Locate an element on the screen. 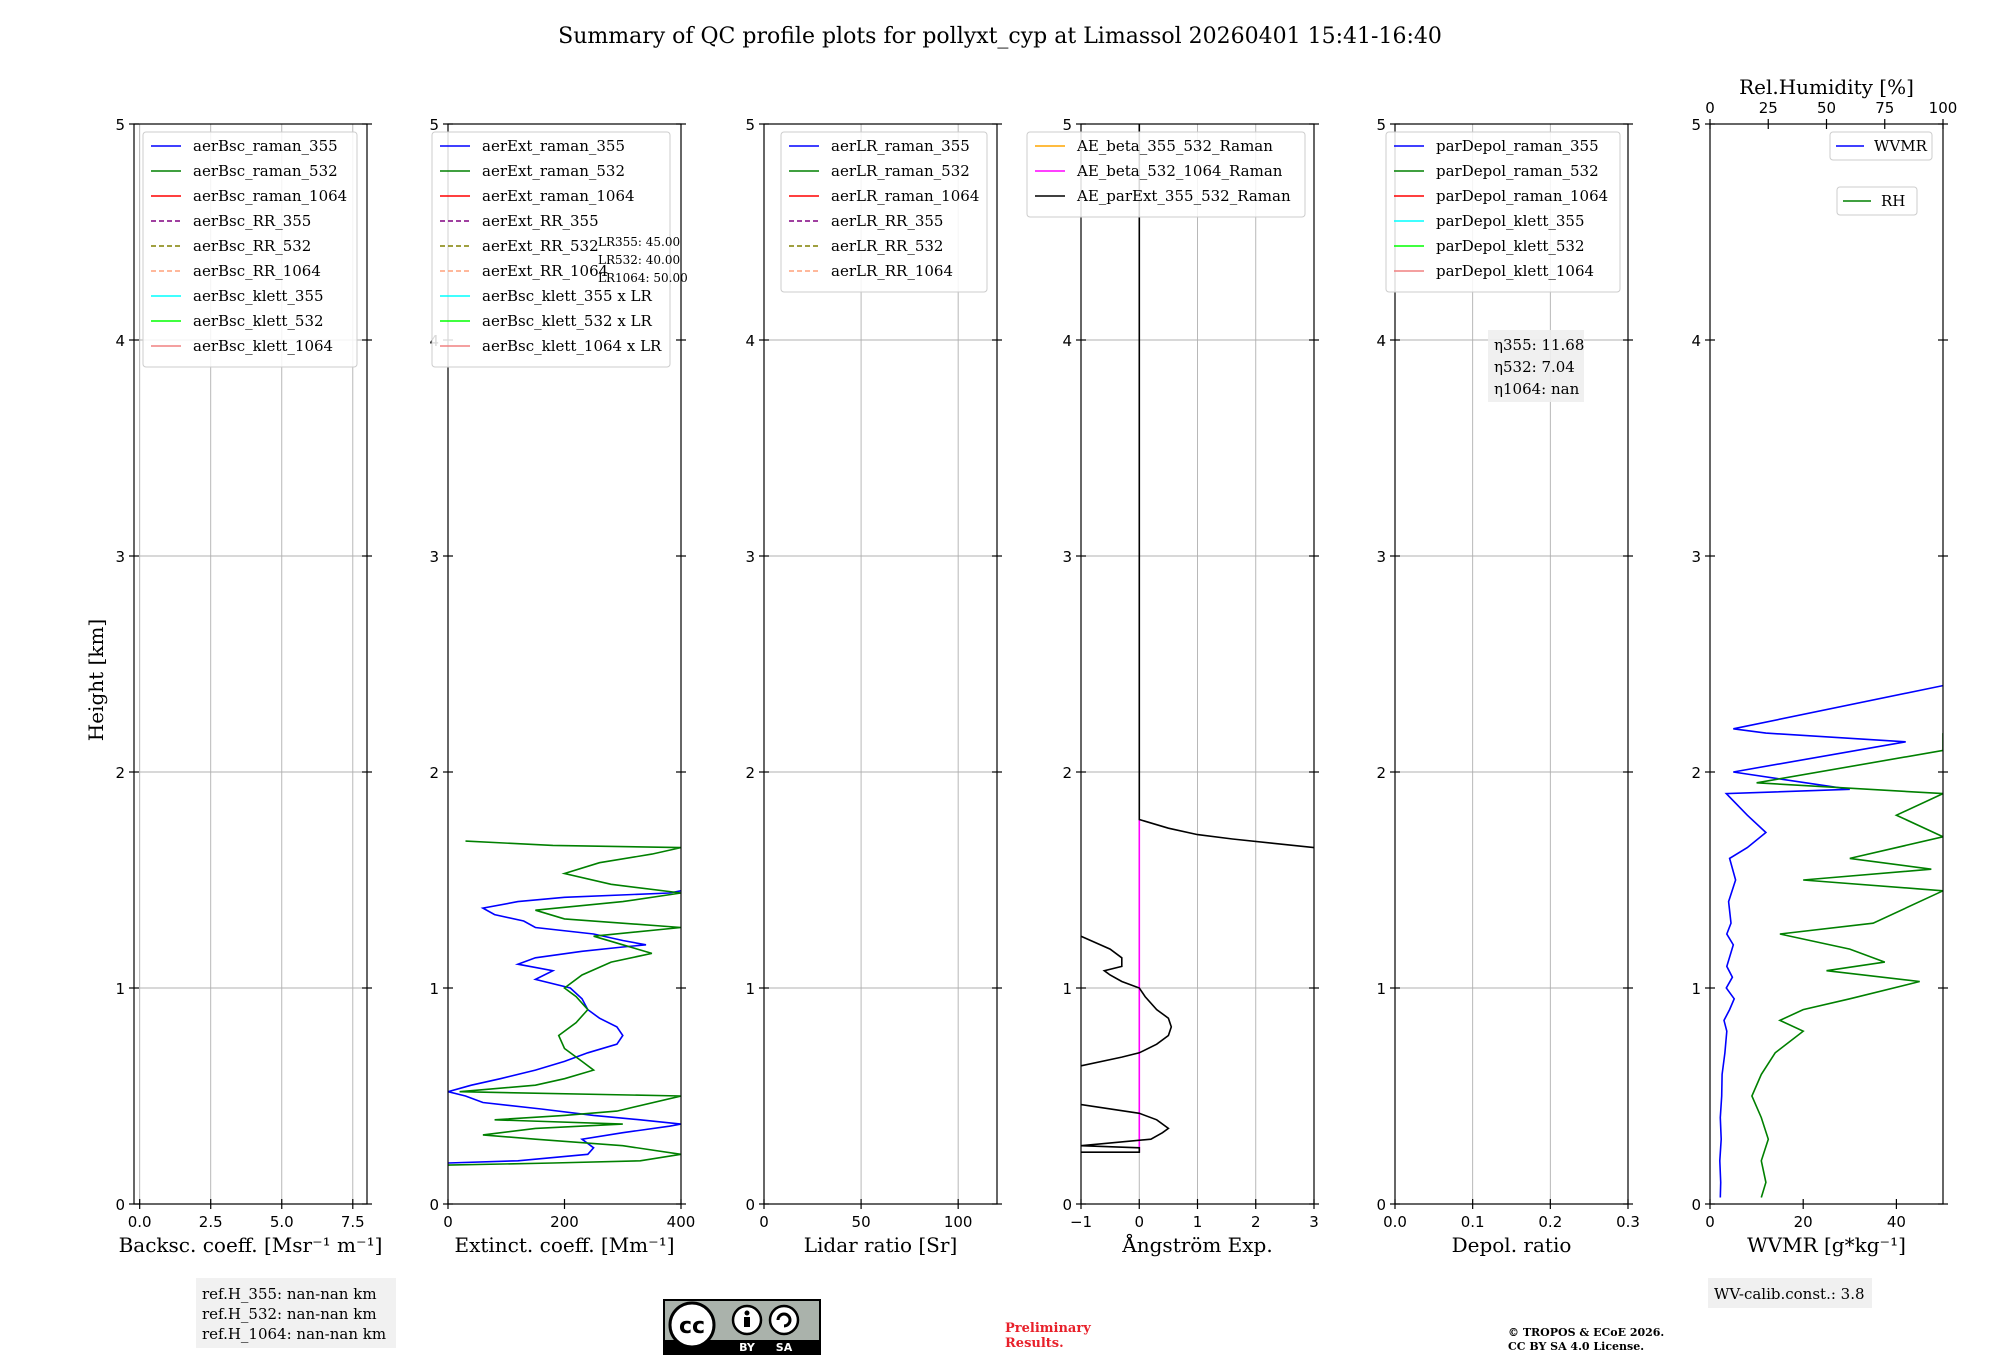 This screenshot has width=2000, height=1360. annotation: LR355: 45.00 LR532: 40.00 LR1064: 50.00 is located at coordinates (643, 260).